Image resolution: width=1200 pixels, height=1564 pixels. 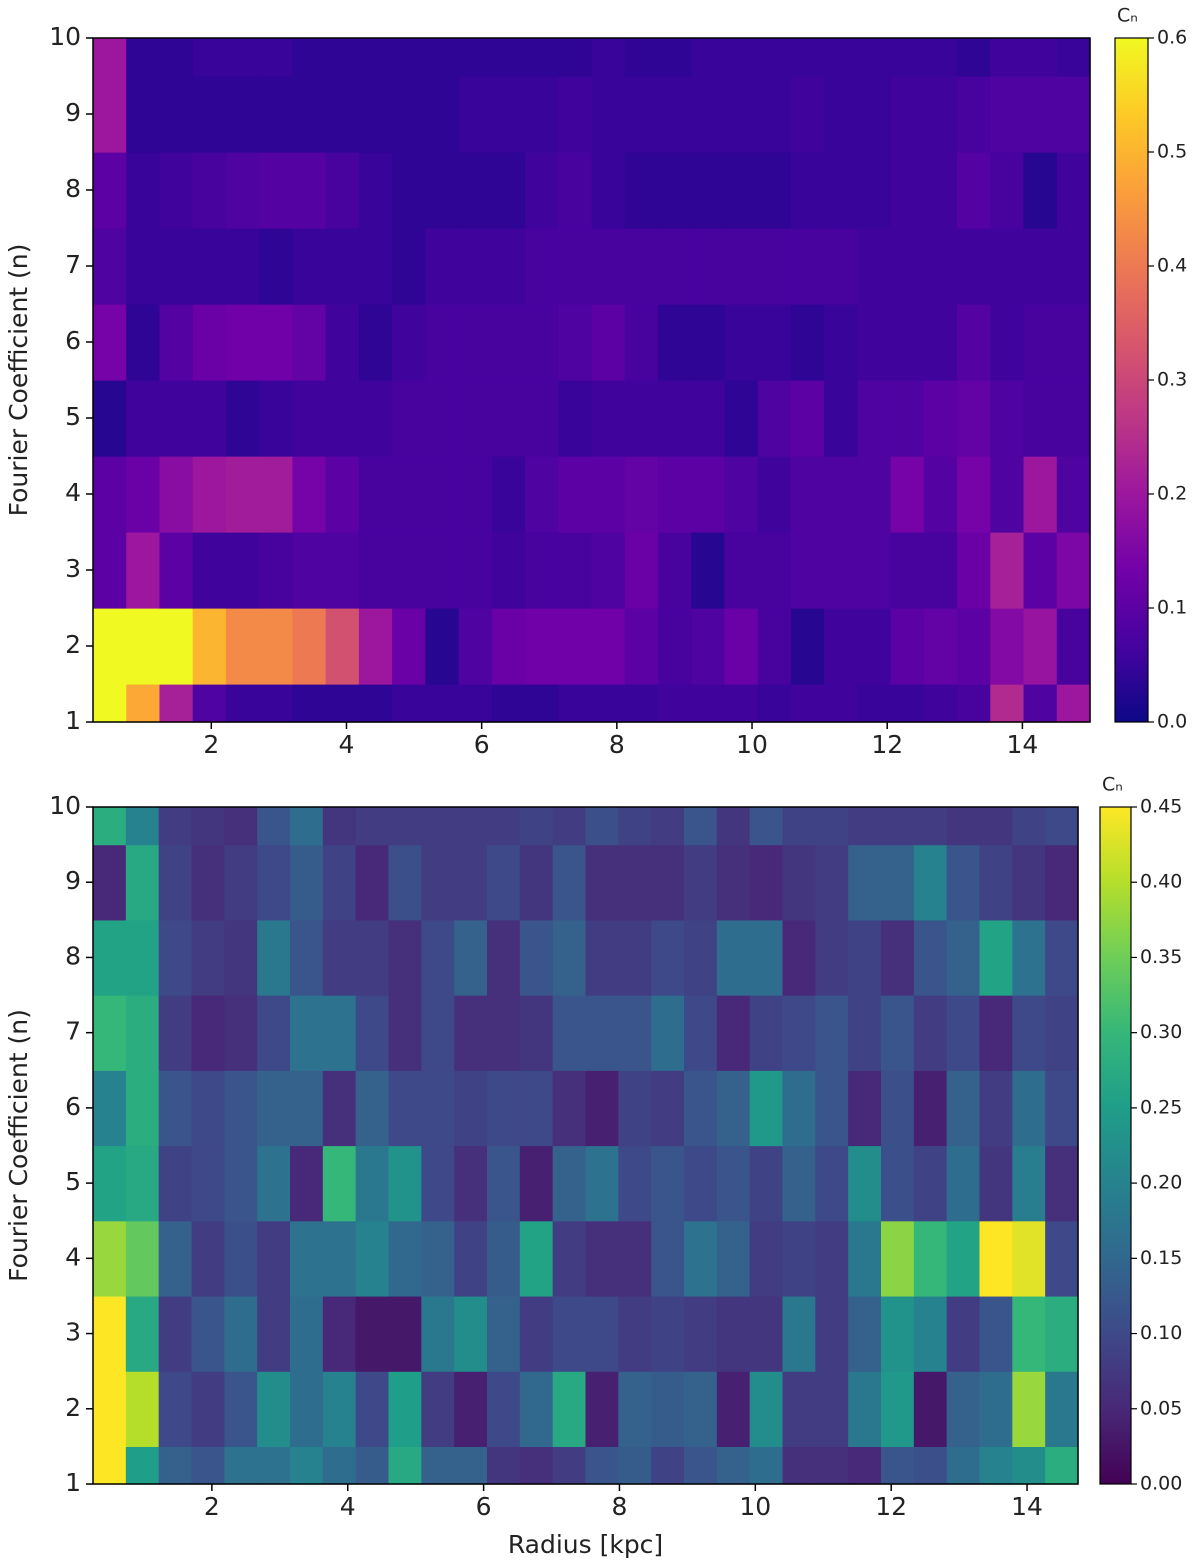 I want to click on y-tick-label: 1, so click(x=73, y=720).